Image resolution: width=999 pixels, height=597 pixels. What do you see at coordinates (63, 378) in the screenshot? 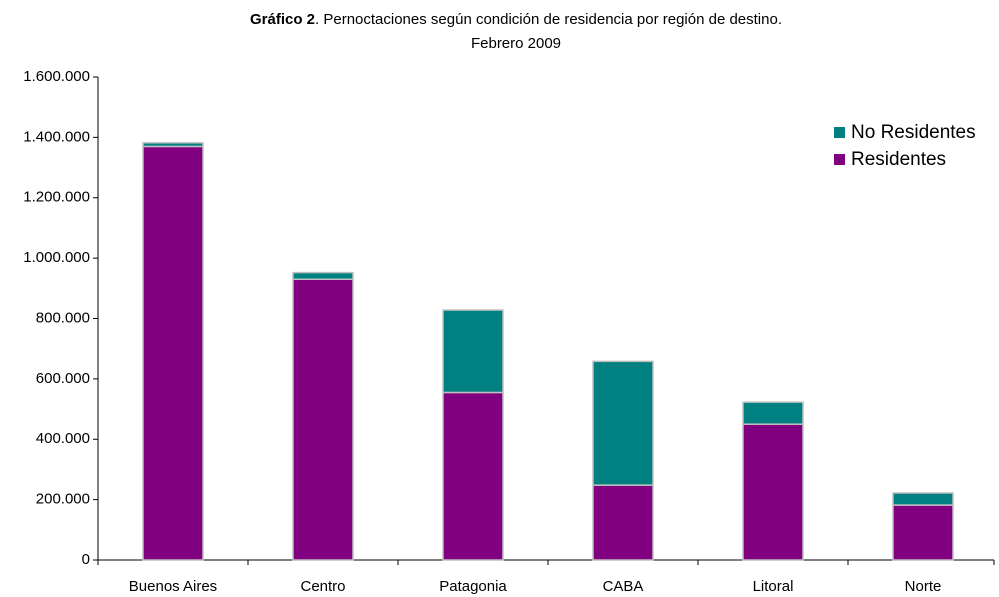
I see `y-tick-label: 600.000` at bounding box center [63, 378].